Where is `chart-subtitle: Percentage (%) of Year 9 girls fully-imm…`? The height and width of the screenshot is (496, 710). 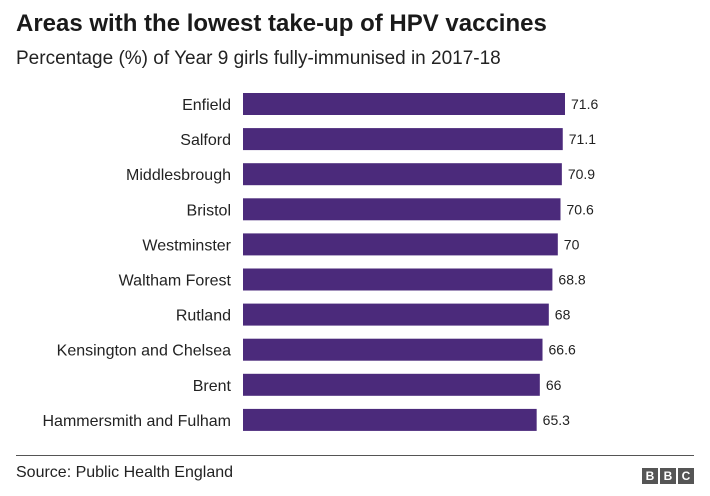
chart-subtitle: Percentage (%) of Year 9 girls fully-imm… is located at coordinates (258, 58).